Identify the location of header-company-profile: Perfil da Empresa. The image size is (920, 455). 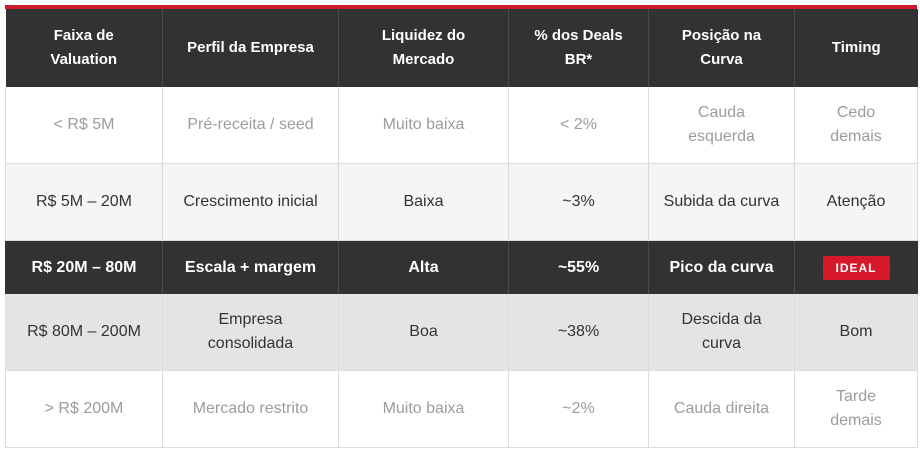
(250, 48).